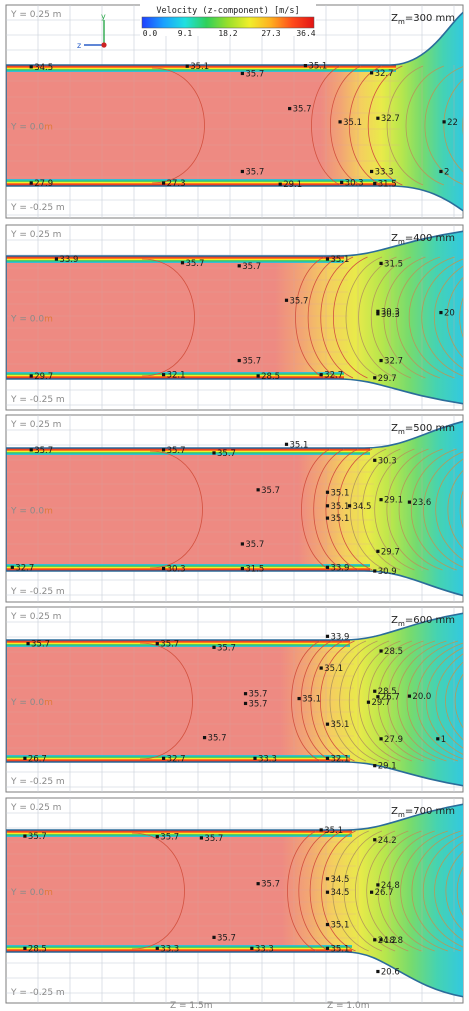 This screenshot has width=469, height=1011. Describe the element at coordinates (421, 697) in the screenshot. I see `marker-value: 20.0` at that location.